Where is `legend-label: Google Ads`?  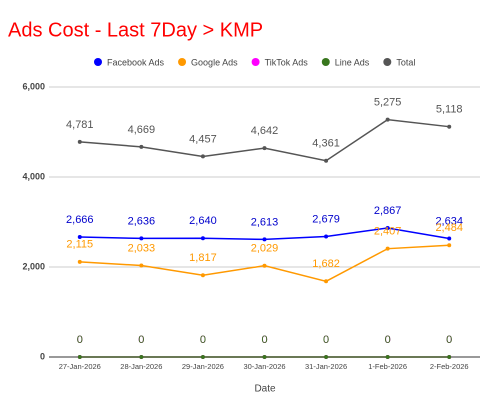 legend-label: Google Ads is located at coordinates (214, 62).